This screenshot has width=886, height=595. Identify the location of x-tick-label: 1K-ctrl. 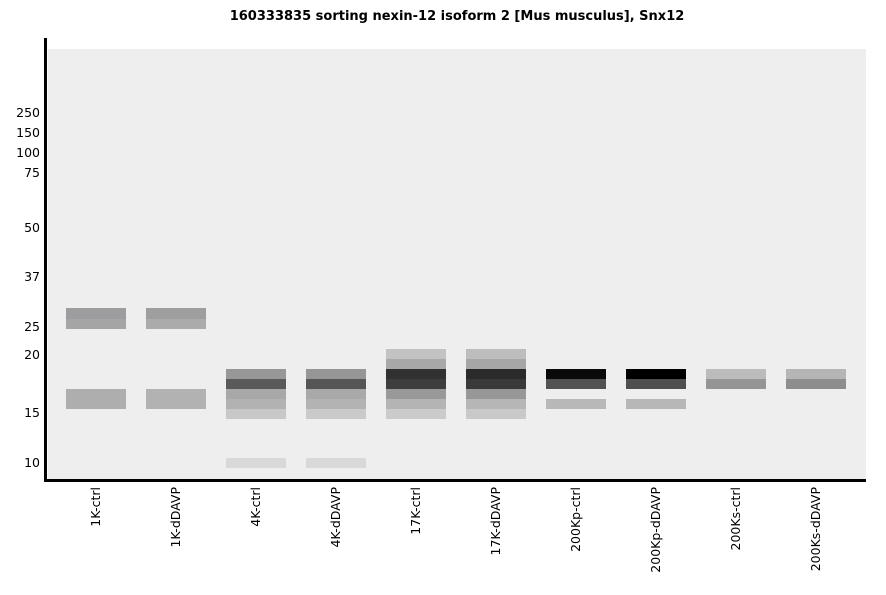
(95, 507).